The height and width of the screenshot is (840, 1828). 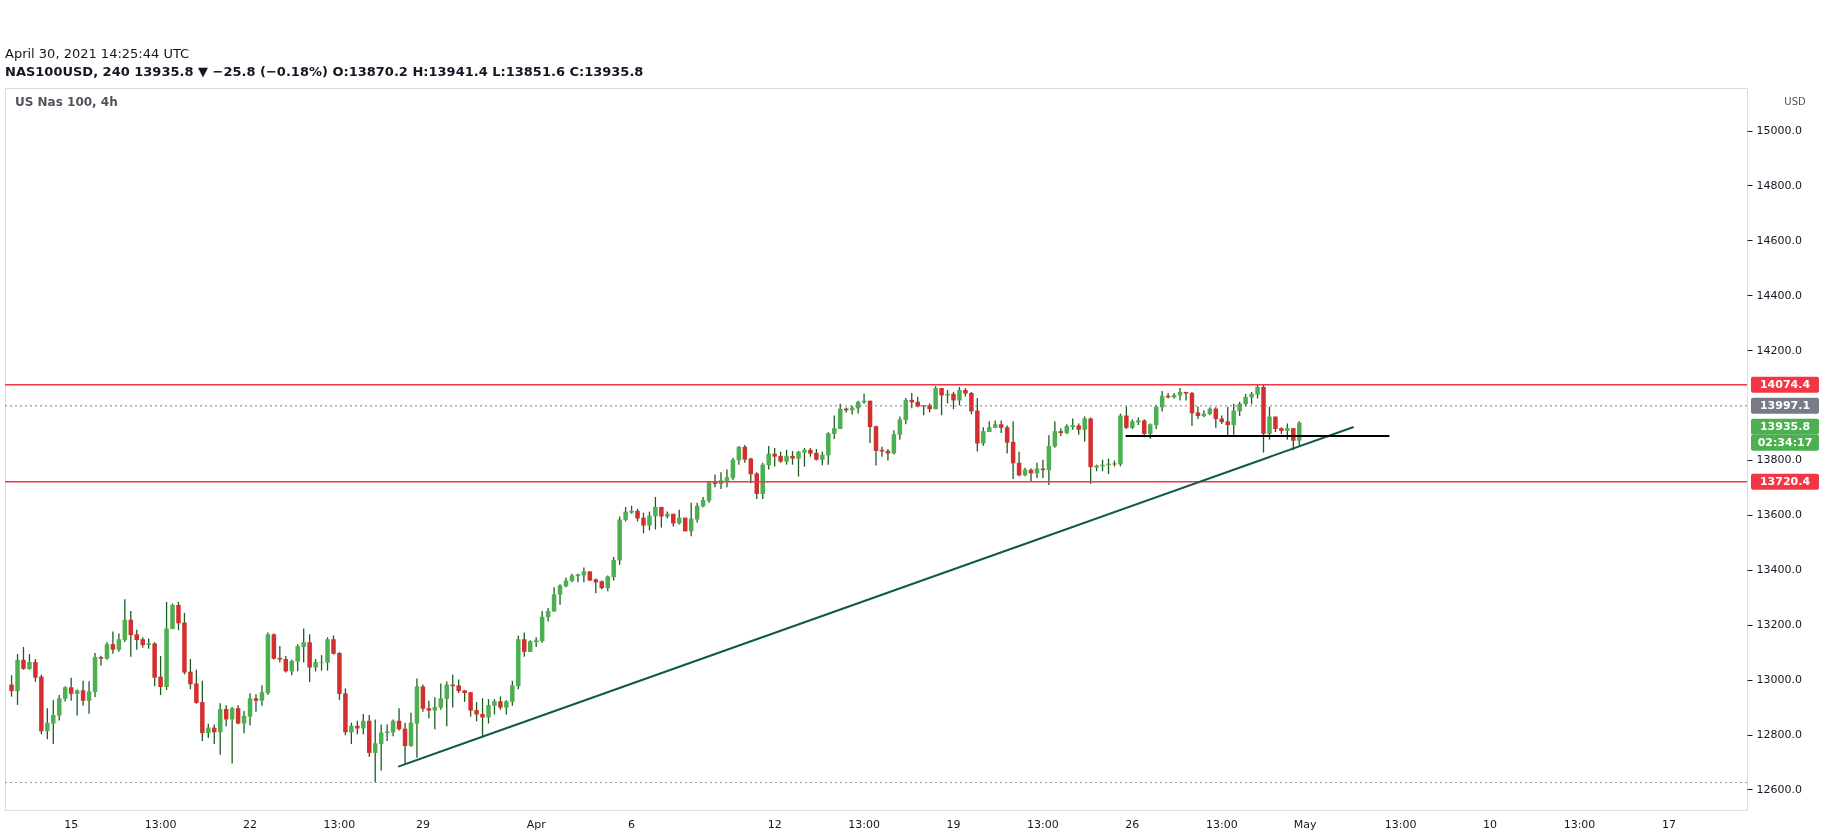 What do you see at coordinates (71, 824) in the screenshot?
I see `x-tick-label: 15` at bounding box center [71, 824].